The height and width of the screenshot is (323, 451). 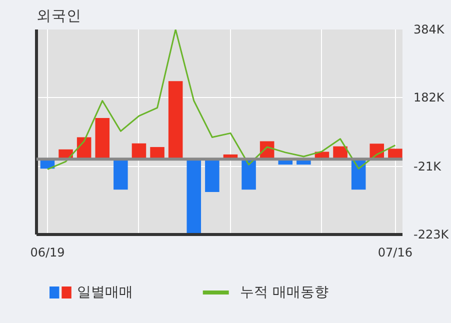 I want to click on y-tick-label: 182K, so click(x=430, y=97).